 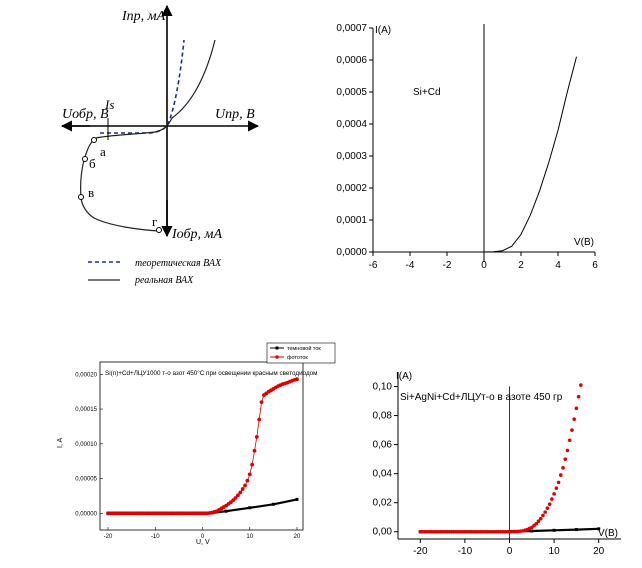 What do you see at coordinates (521, 265) in the screenshot?
I see `si-cd-x-tick-label: 2` at bounding box center [521, 265].